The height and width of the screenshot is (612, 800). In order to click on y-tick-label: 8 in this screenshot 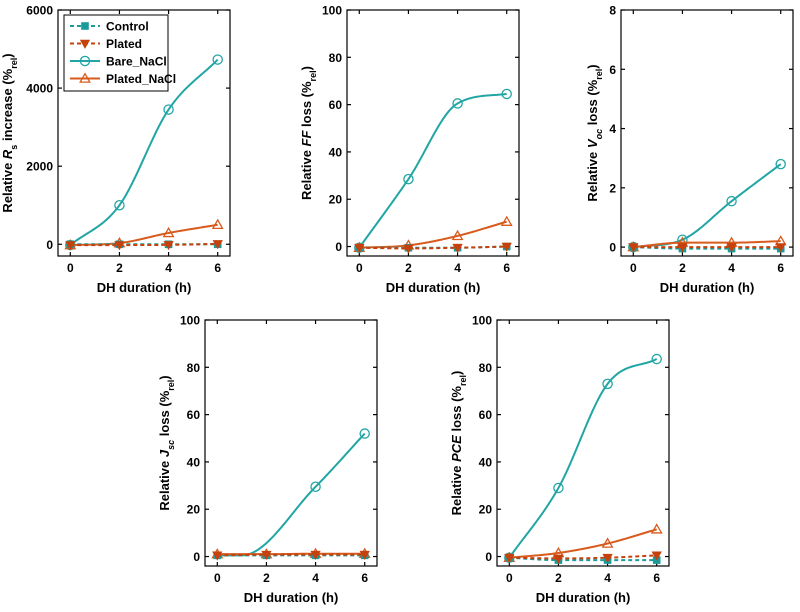, I will do `click(612, 11)`.